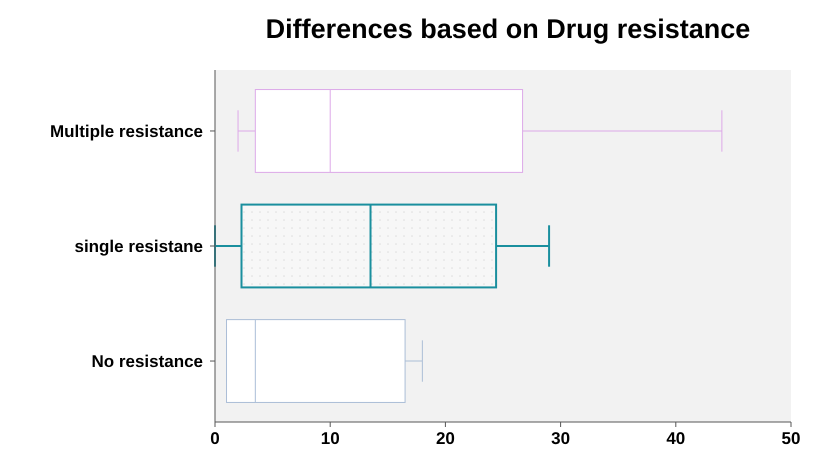 Image resolution: width=813 pixels, height=456 pixels. What do you see at coordinates (147, 361) in the screenshot?
I see `y-tick-label: No resistance` at bounding box center [147, 361].